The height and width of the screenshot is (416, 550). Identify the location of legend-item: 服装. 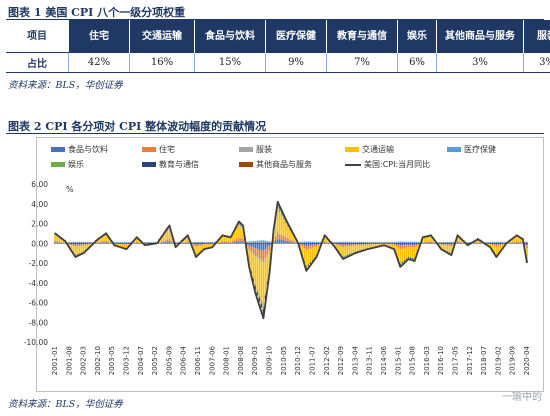
(255, 149).